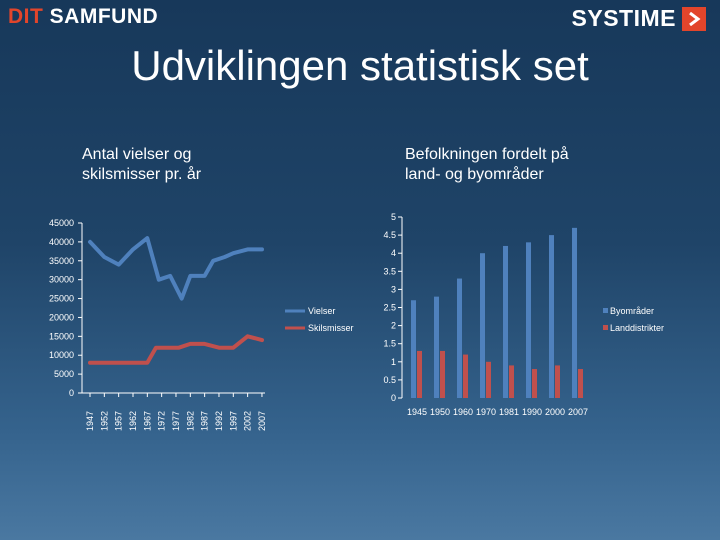  What do you see at coordinates (440, 412) in the screenshot?
I see `x-tick-label: 1950` at bounding box center [440, 412].